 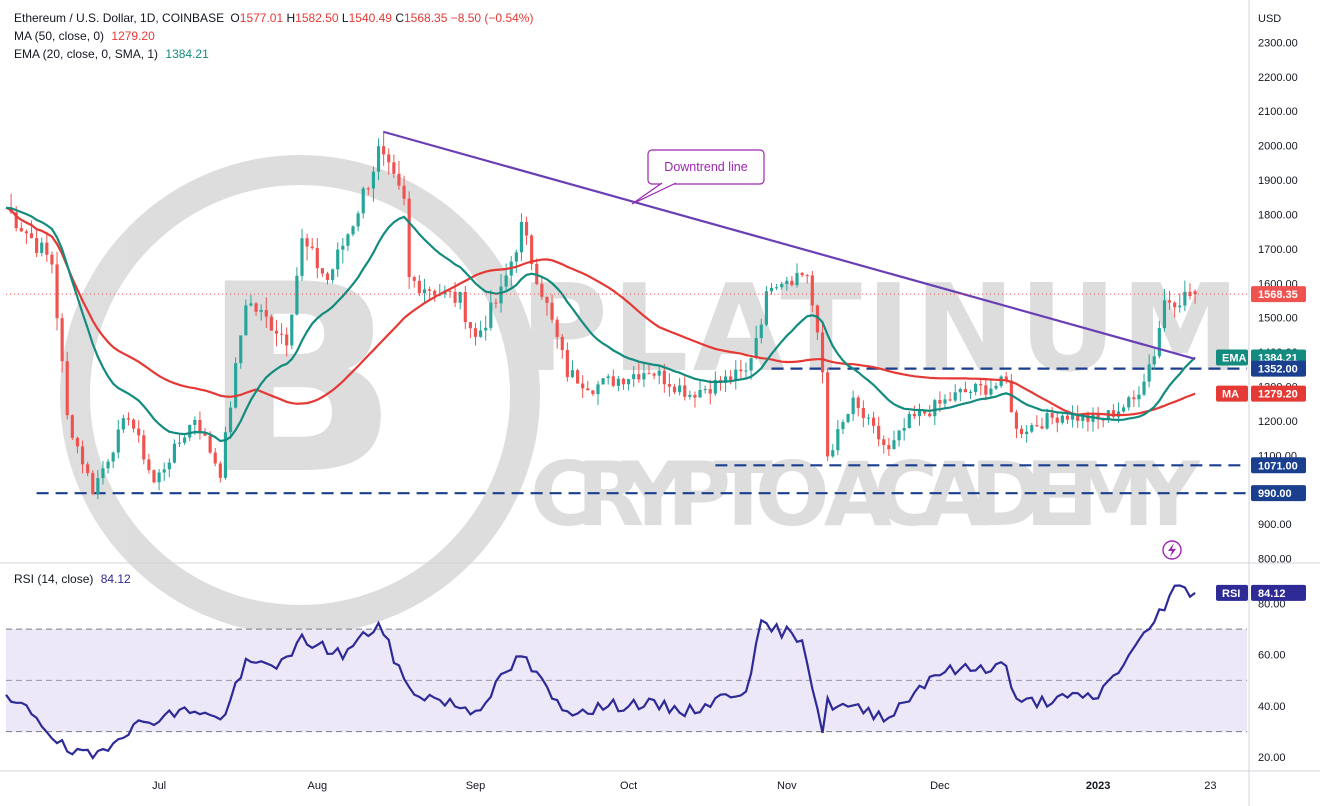 I want to click on watermark-line2: CRYPTO ACADEMY, so click(x=865, y=494).